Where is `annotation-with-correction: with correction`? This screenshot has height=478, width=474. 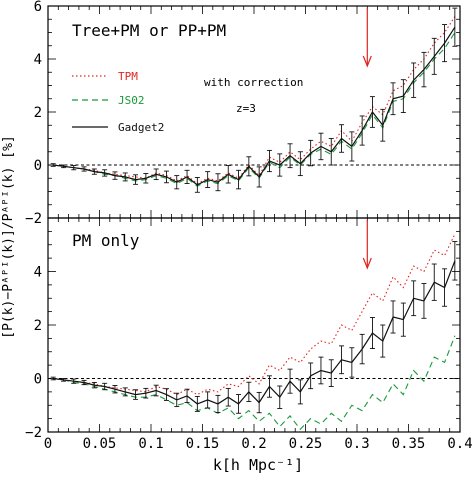 annotation-with-correction: with correction is located at coordinates (253, 82).